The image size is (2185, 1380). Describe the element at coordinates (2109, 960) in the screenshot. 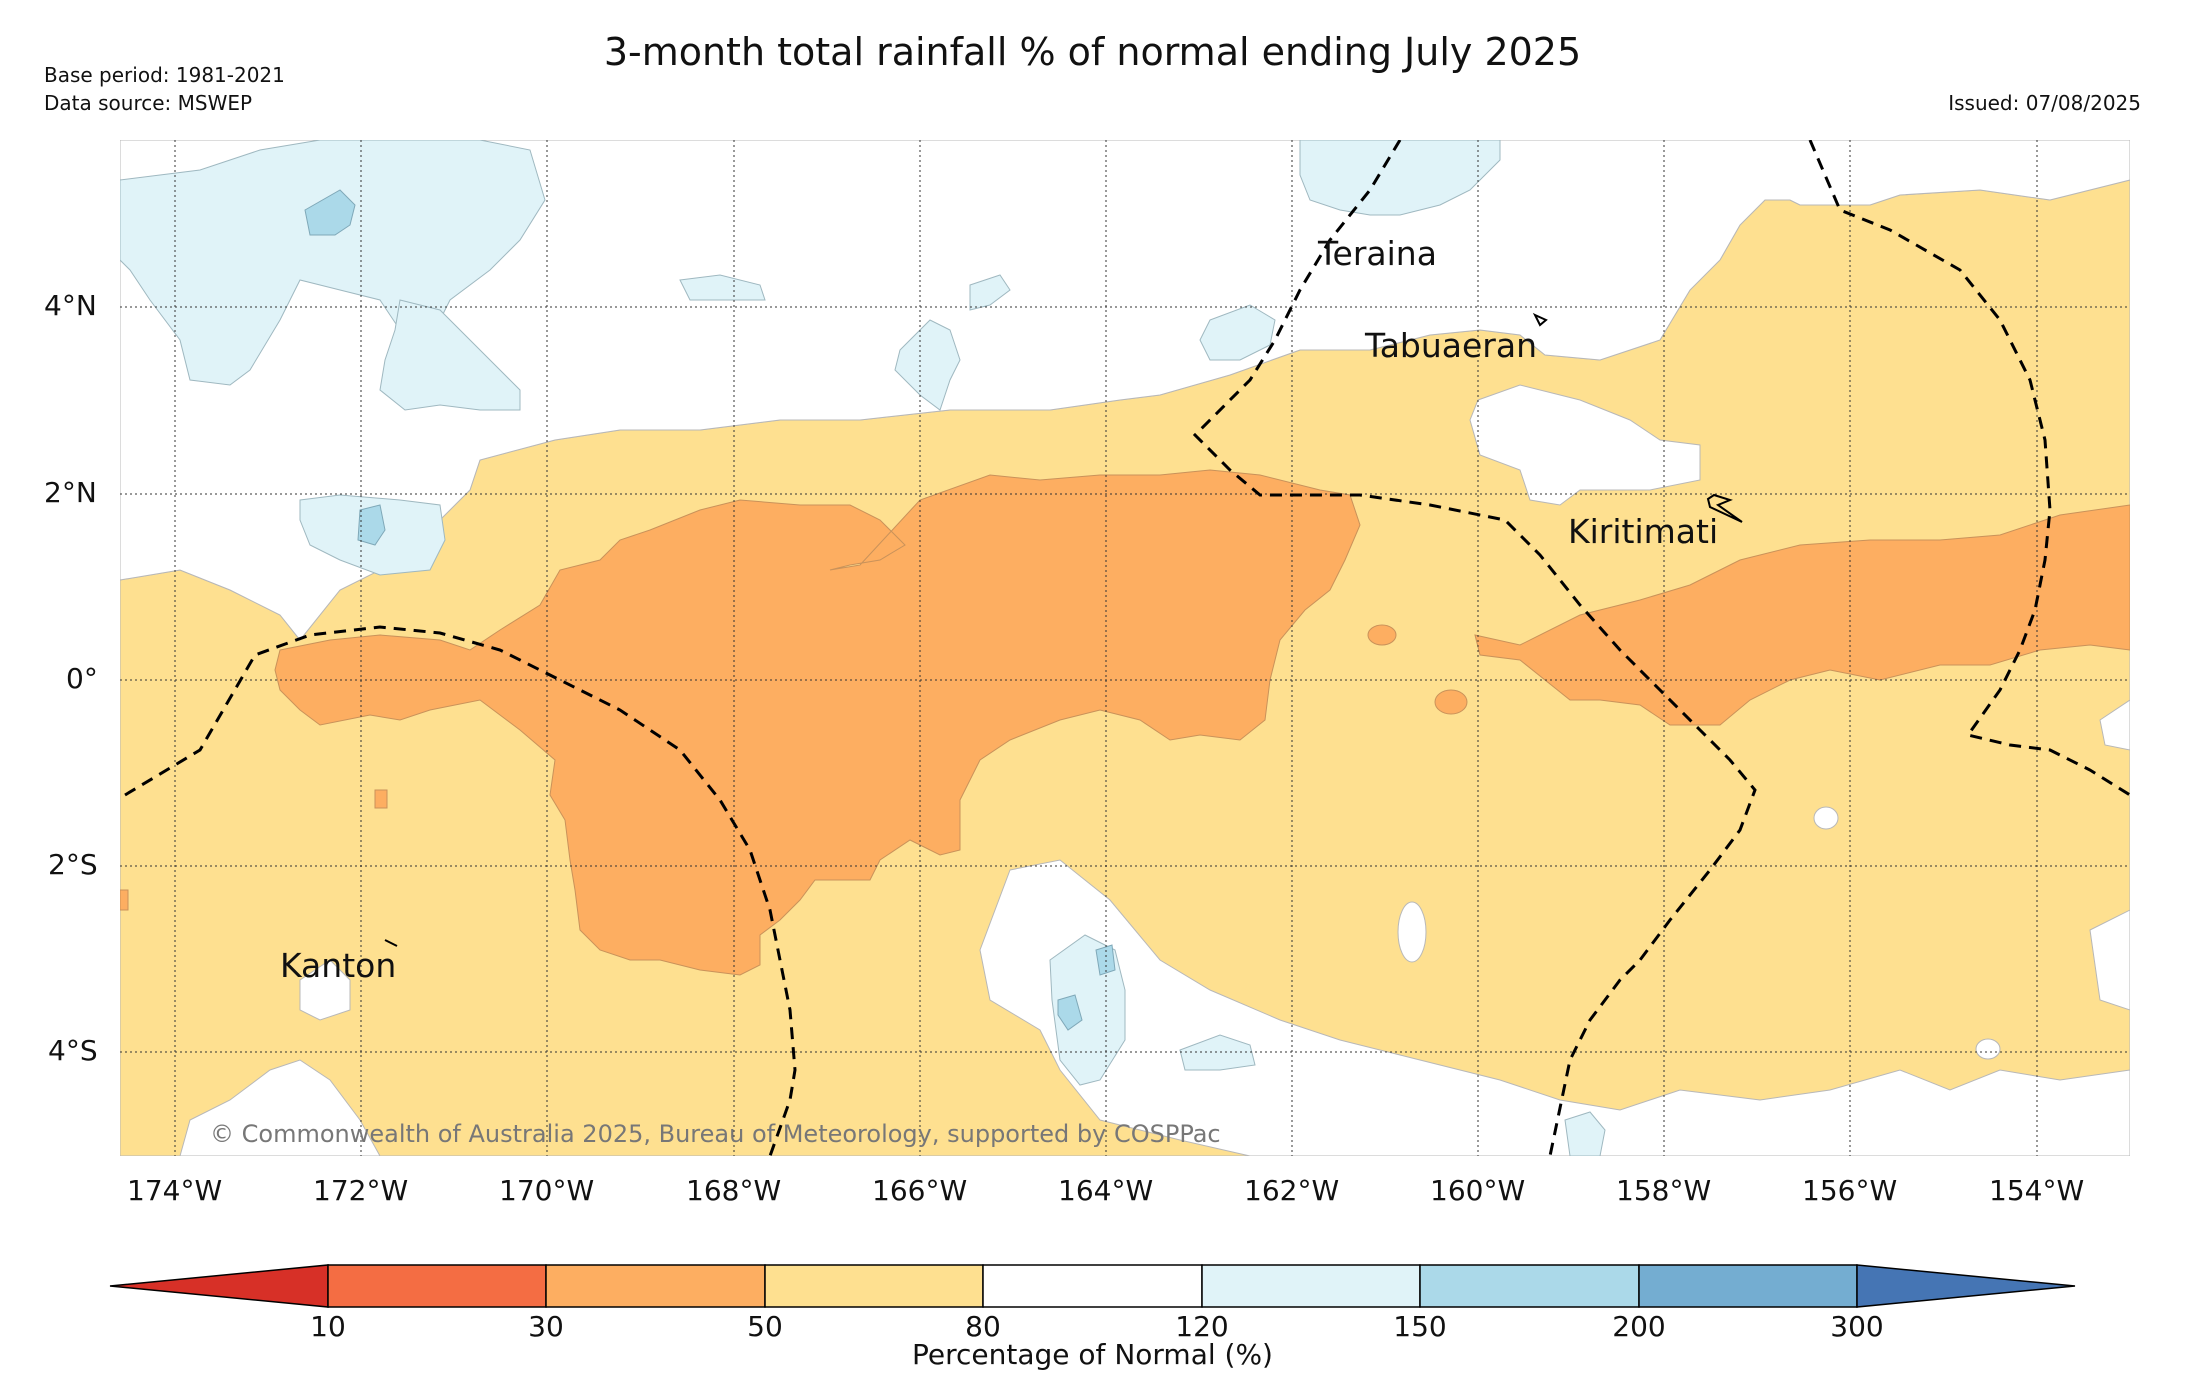

I see `area-80-120-east2` at that location.